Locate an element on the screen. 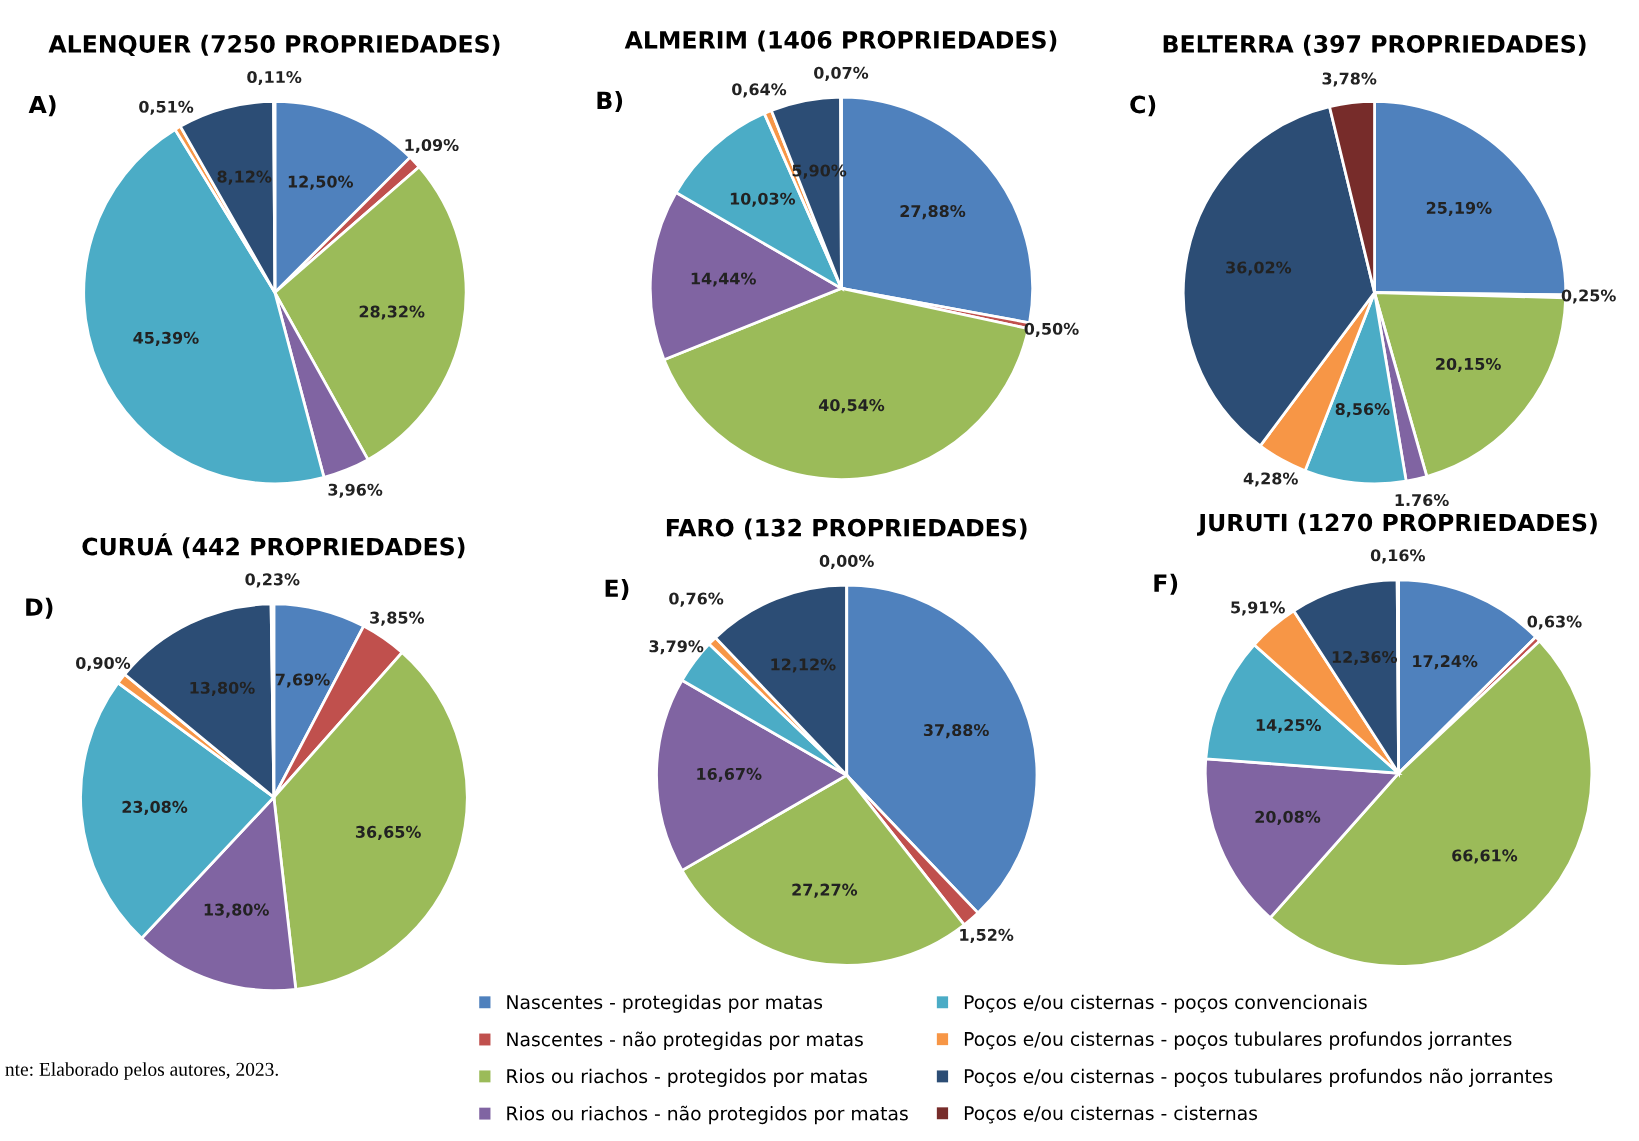  data-label: 12,12% is located at coordinates (803, 665).